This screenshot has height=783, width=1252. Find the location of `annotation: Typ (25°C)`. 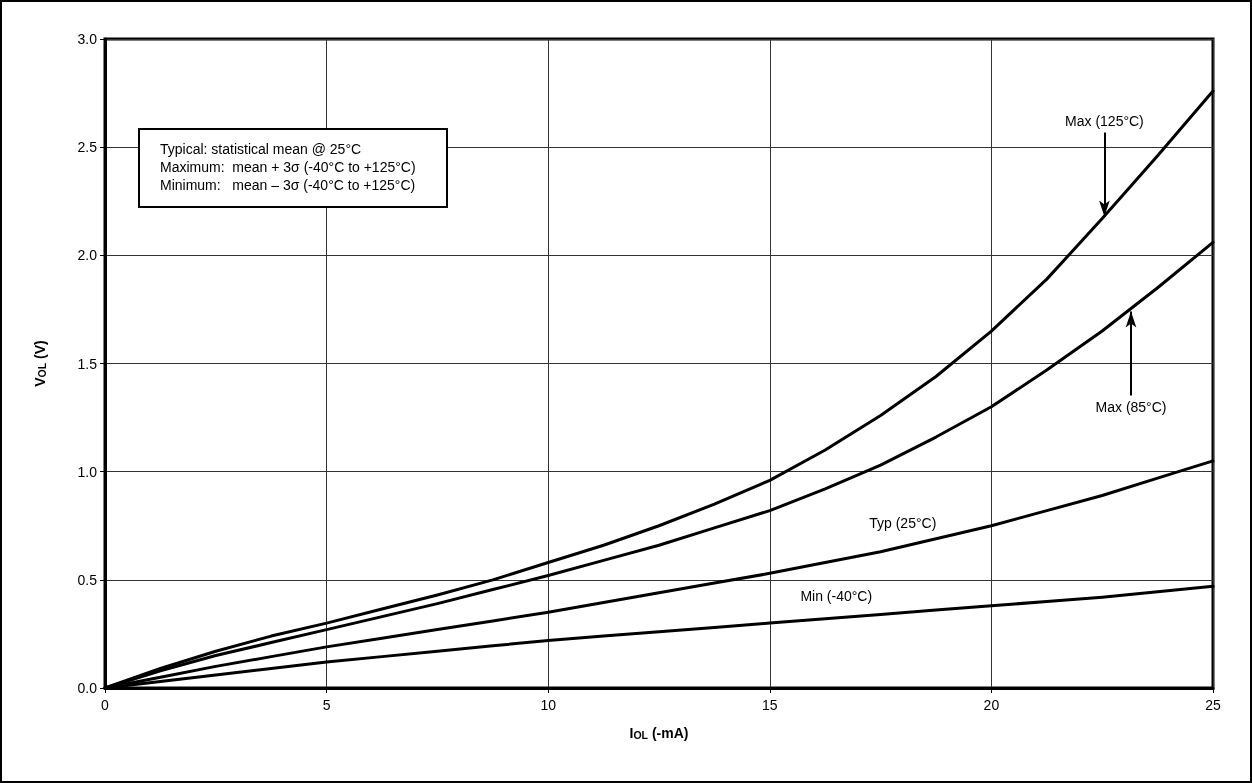

annotation: Typ (25°C) is located at coordinates (903, 523).